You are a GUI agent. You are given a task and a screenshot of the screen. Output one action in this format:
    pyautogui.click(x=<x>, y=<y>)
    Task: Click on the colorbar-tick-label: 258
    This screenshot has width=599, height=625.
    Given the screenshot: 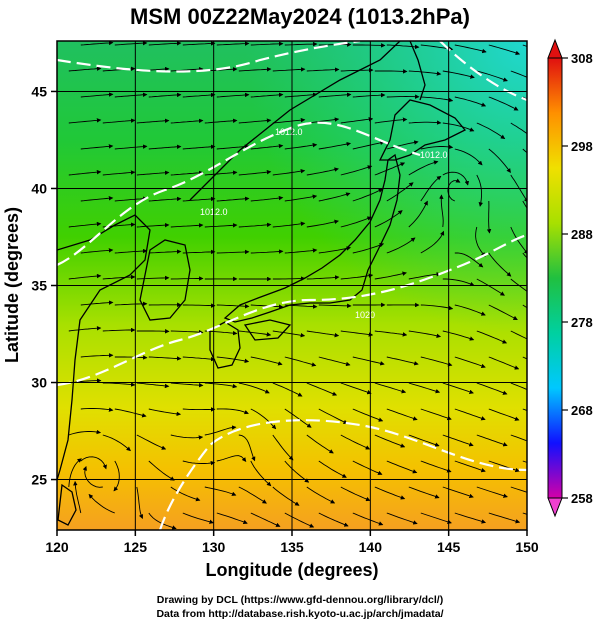 What is the action you would take?
    pyautogui.click(x=582, y=498)
    